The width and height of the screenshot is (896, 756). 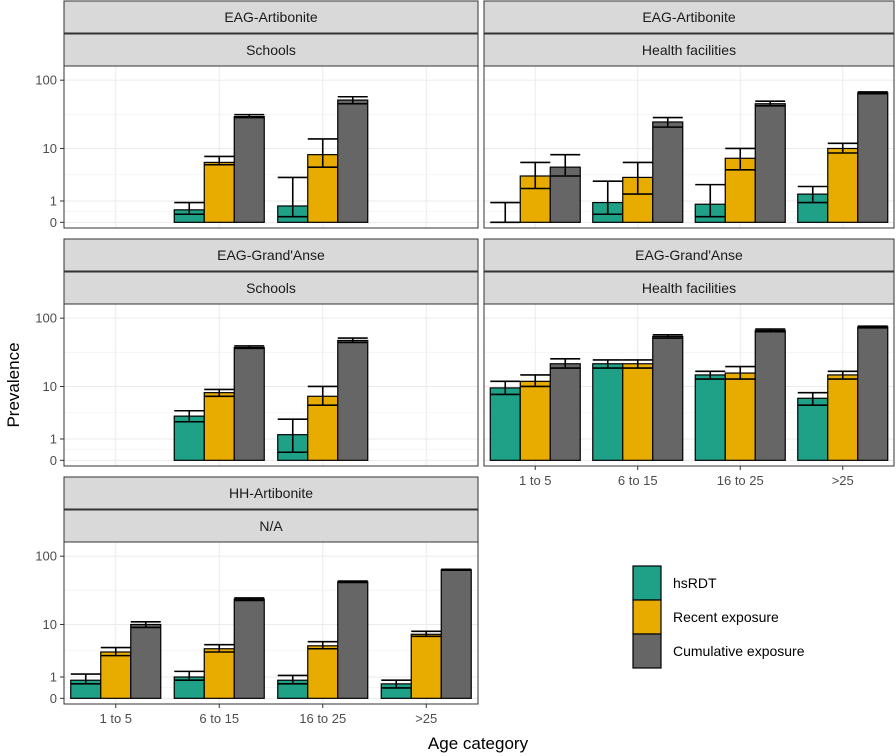 What do you see at coordinates (219, 718) in the screenshot?
I see `x-tick-label: 6 to 15` at bounding box center [219, 718].